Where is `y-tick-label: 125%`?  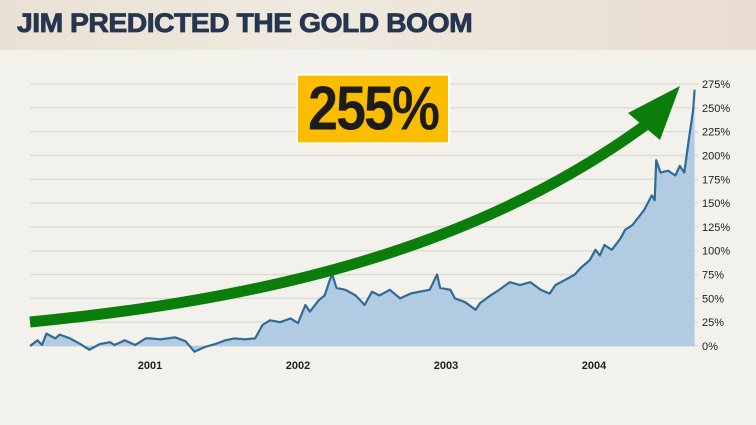
y-tick-label: 125% is located at coordinates (716, 228).